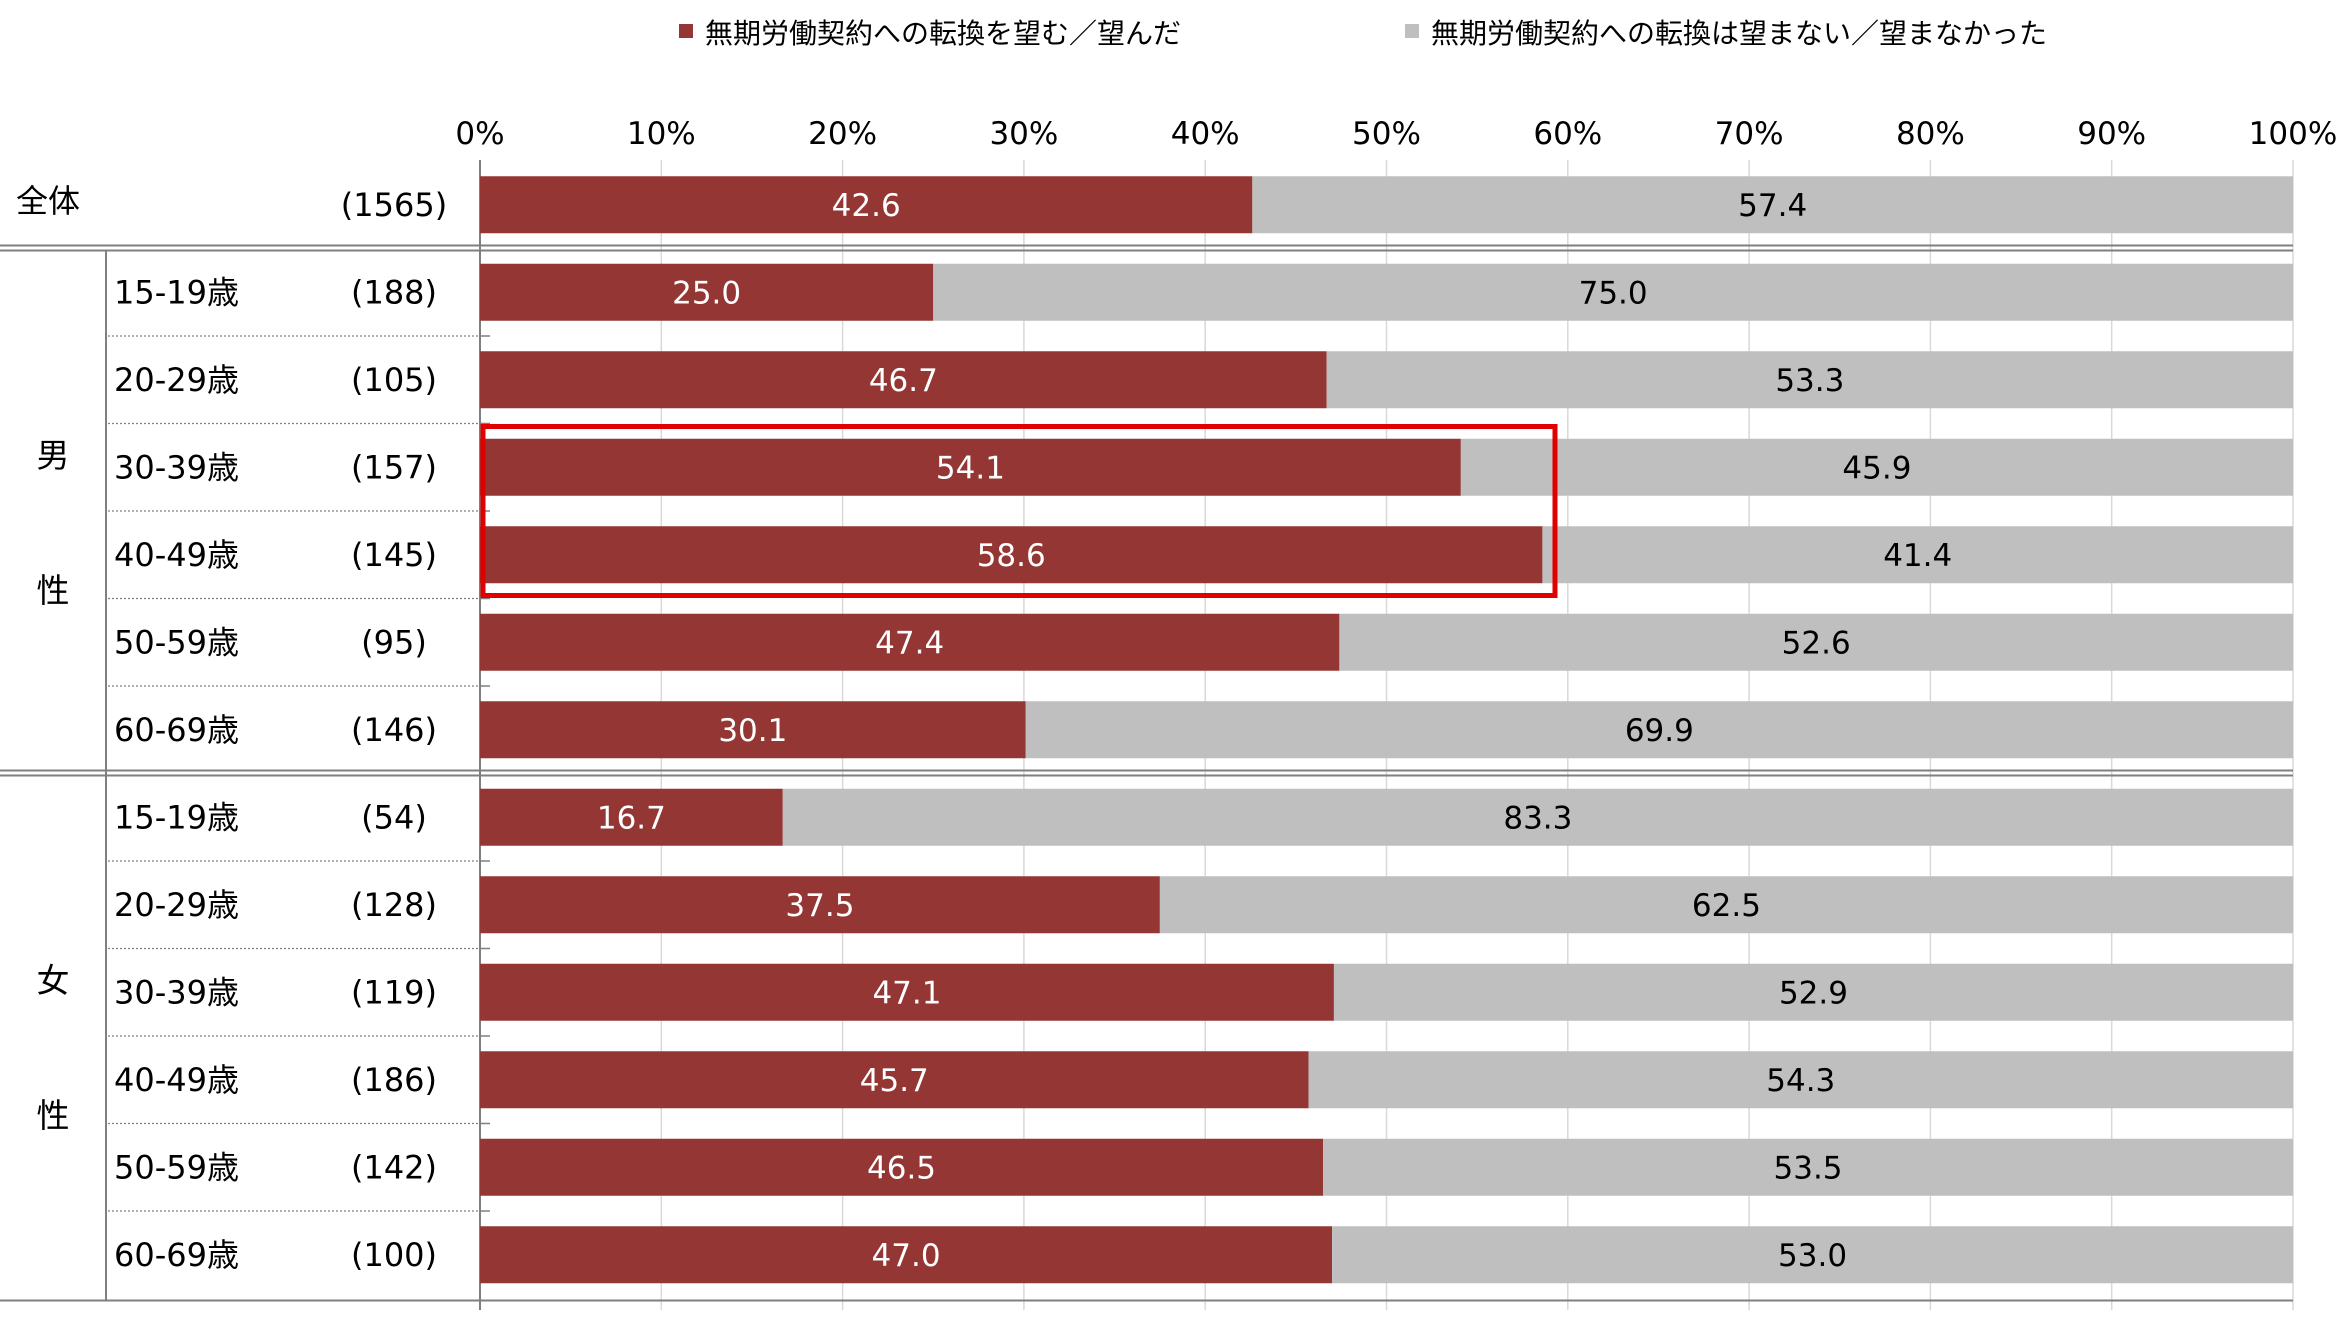 The height and width of the screenshot is (1320, 2351). What do you see at coordinates (176, 817) in the screenshot?
I see `row-label-age: 15-19歳` at bounding box center [176, 817].